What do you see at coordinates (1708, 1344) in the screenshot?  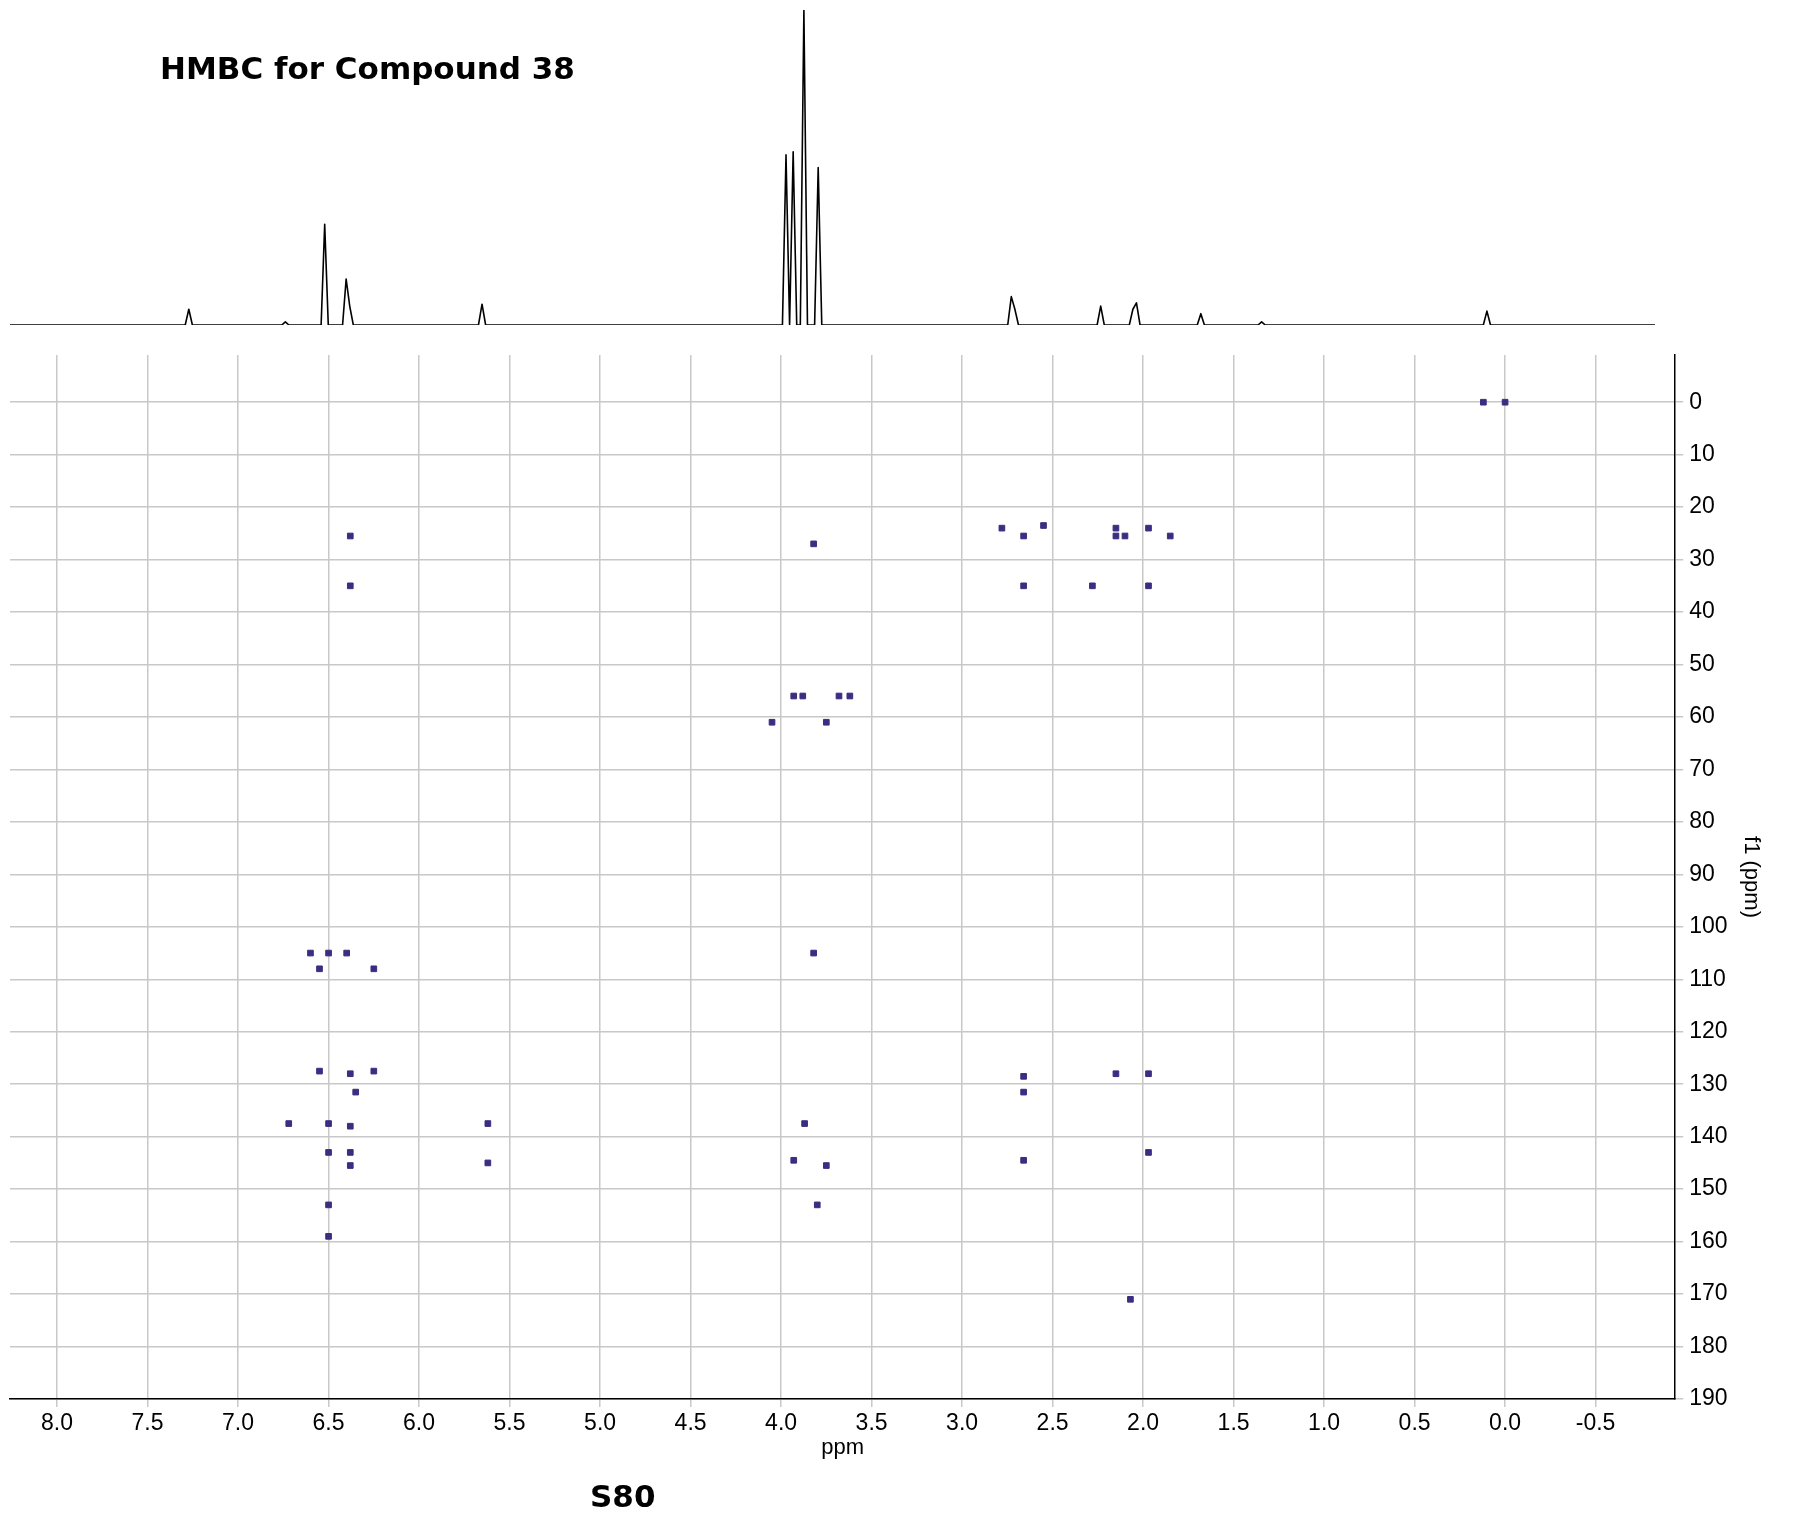 I see `y-tick-label: 180` at bounding box center [1708, 1344].